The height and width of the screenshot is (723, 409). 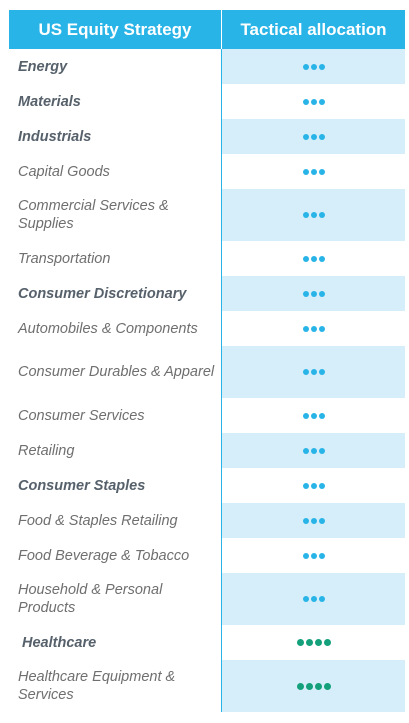 What do you see at coordinates (115, 171) in the screenshot?
I see `sector-label: Capital Goods` at bounding box center [115, 171].